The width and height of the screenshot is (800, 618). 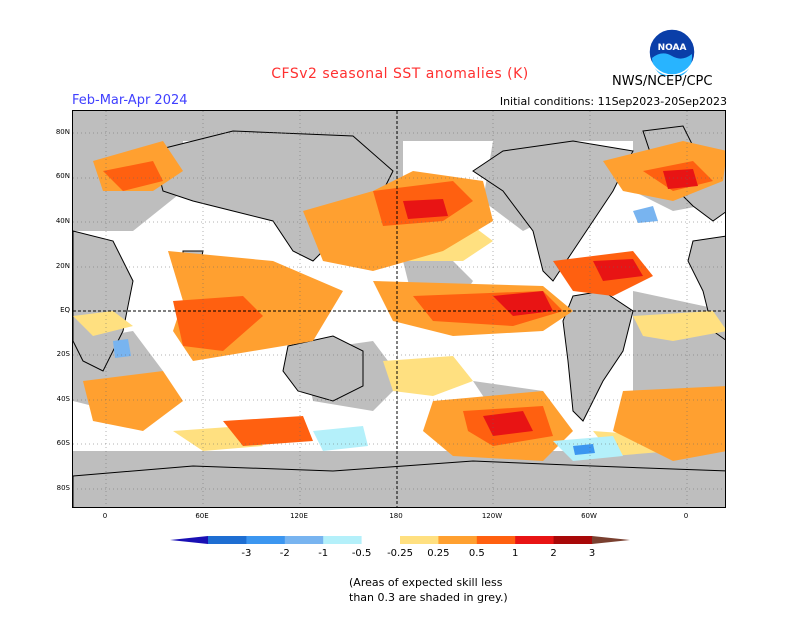 I want to click on lat-label: 80N, so click(x=62, y=132).